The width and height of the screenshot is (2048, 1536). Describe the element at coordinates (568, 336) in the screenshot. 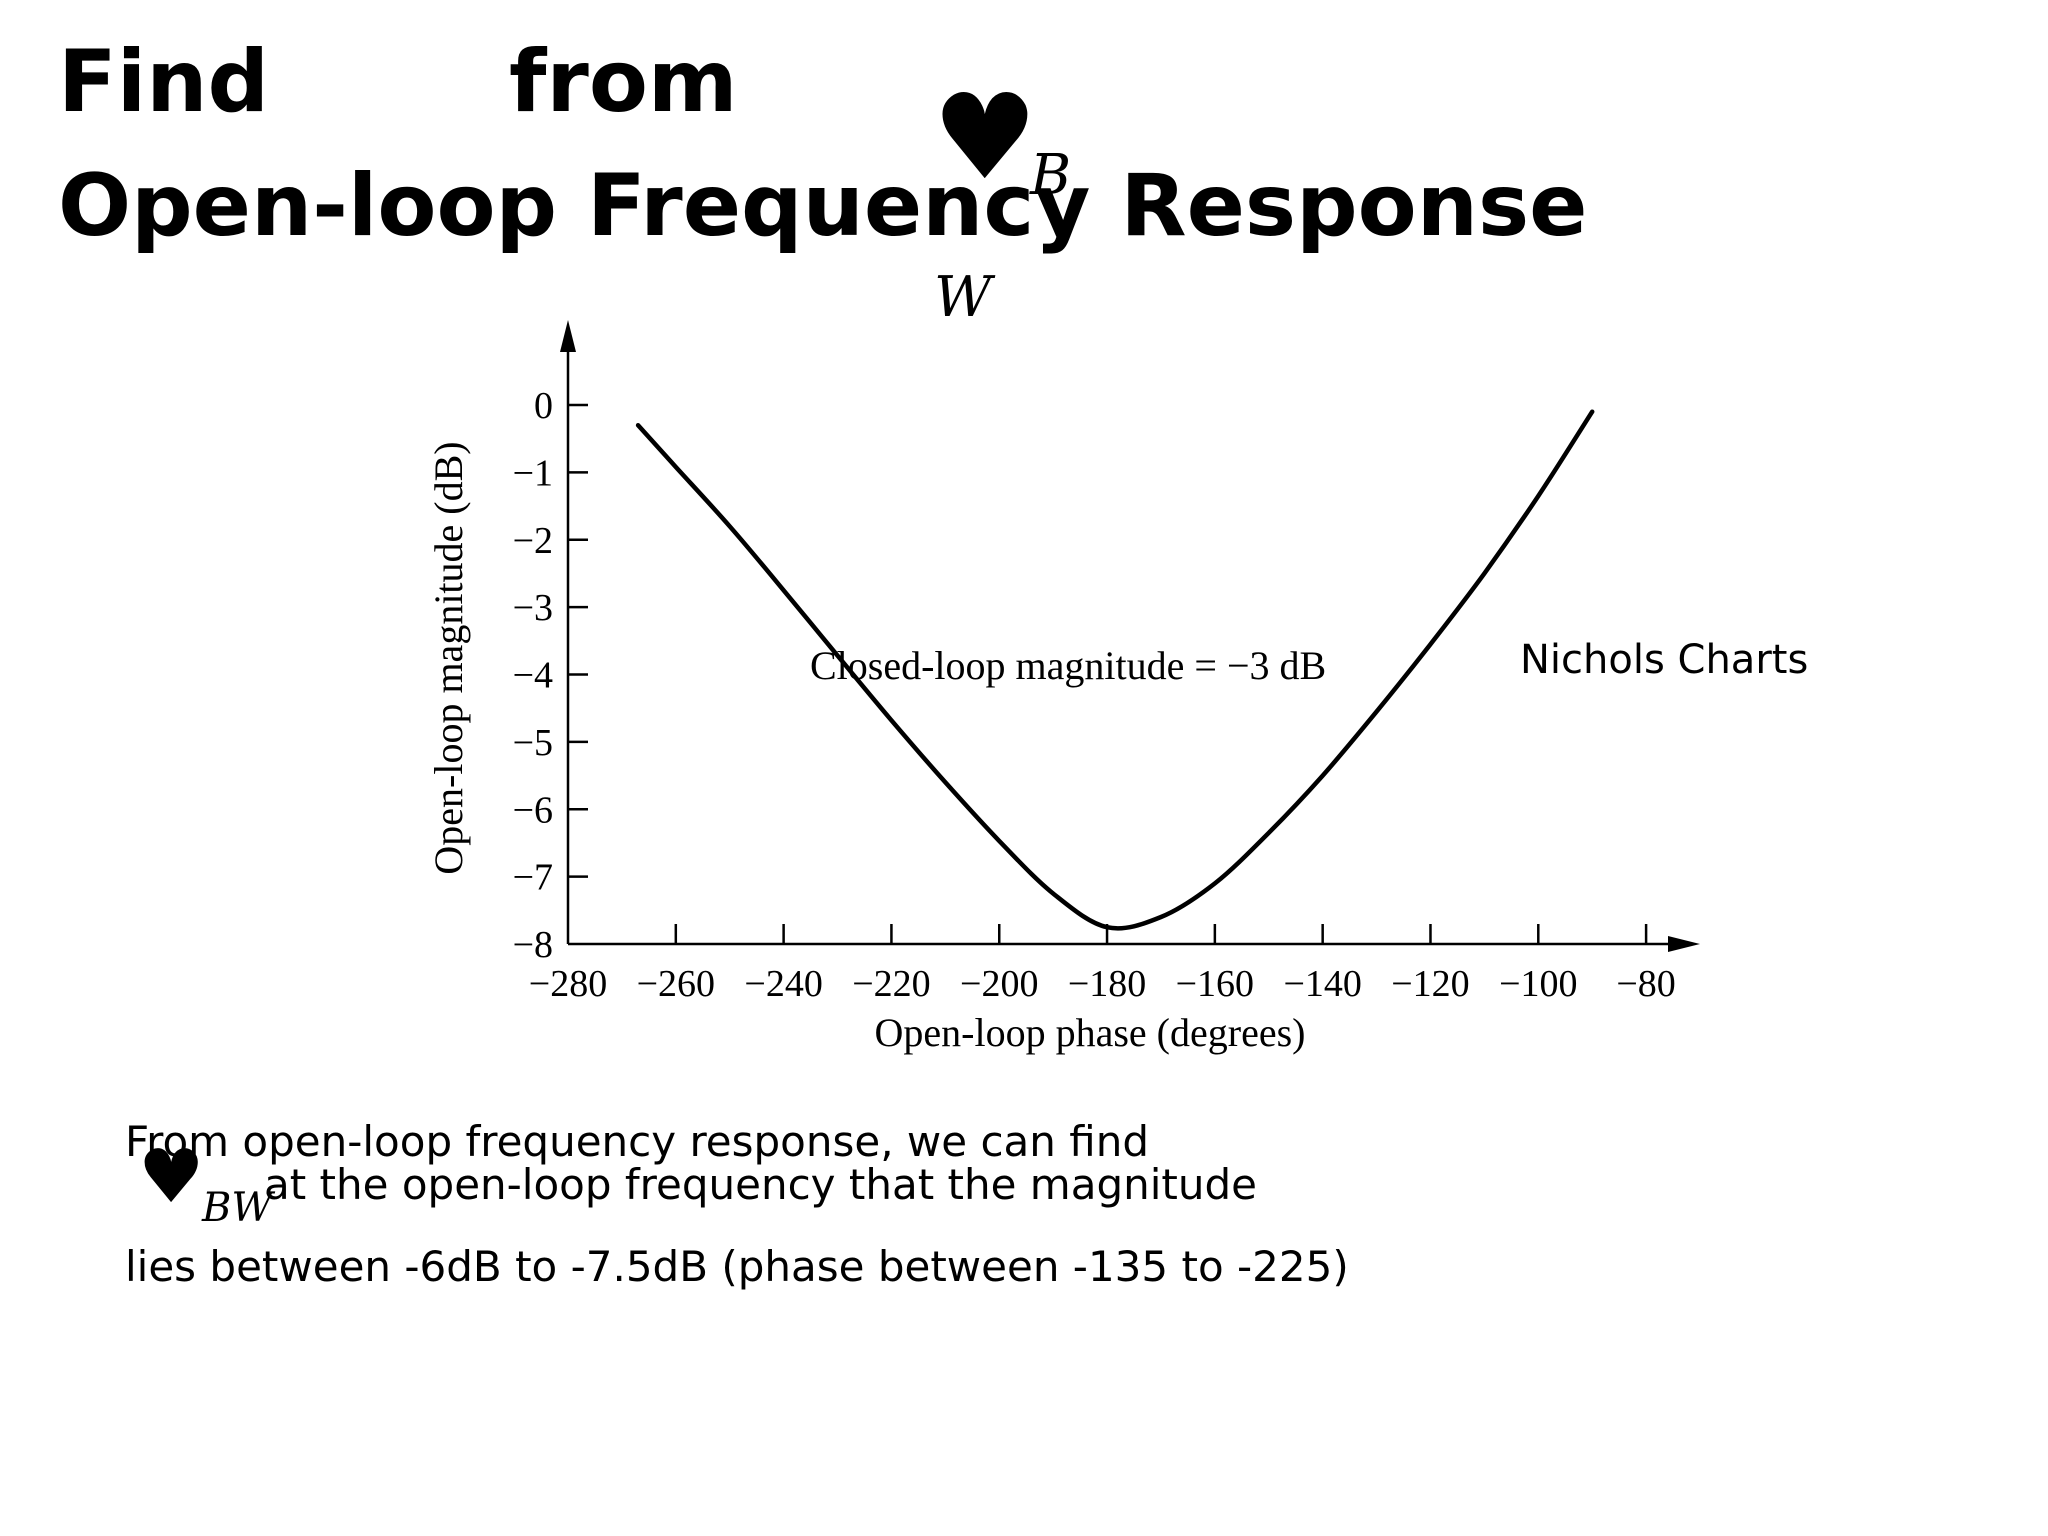

I see `y-axis-arrow` at that location.